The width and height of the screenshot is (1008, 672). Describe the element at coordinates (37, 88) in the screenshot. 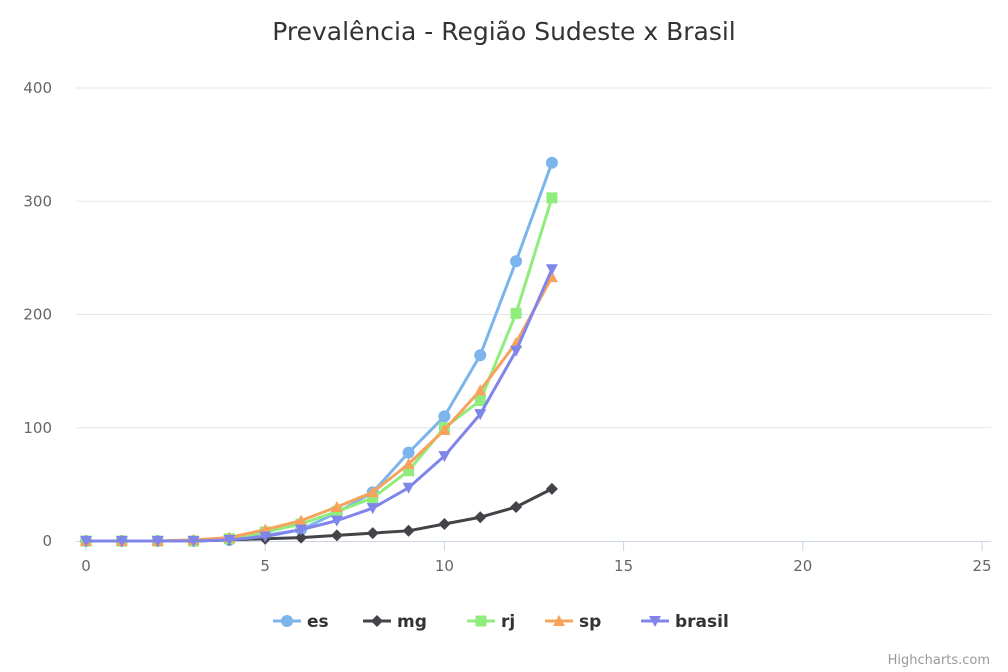

I see `y-tick-label: 400` at that location.